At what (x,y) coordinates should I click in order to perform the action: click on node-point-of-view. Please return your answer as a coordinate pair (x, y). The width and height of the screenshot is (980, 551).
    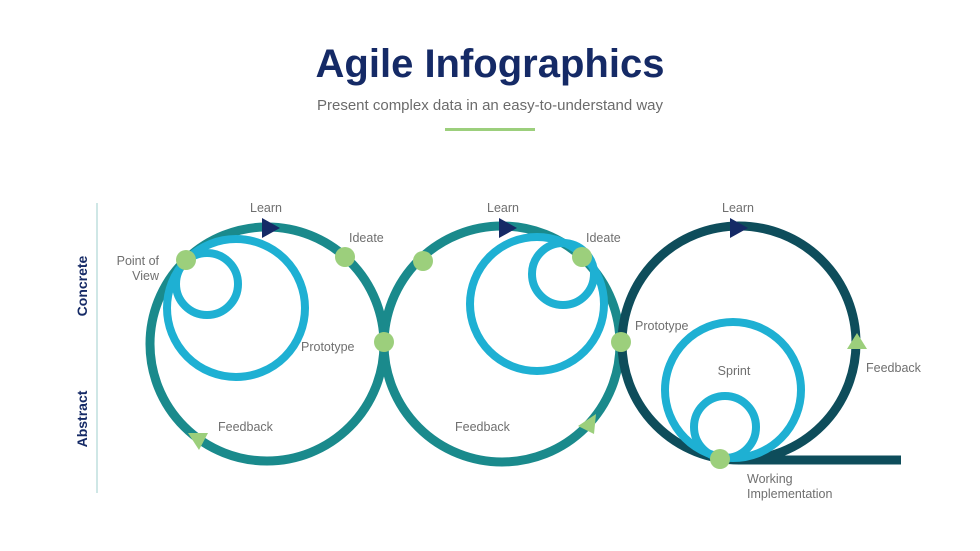
    Looking at the image, I should click on (186, 260).